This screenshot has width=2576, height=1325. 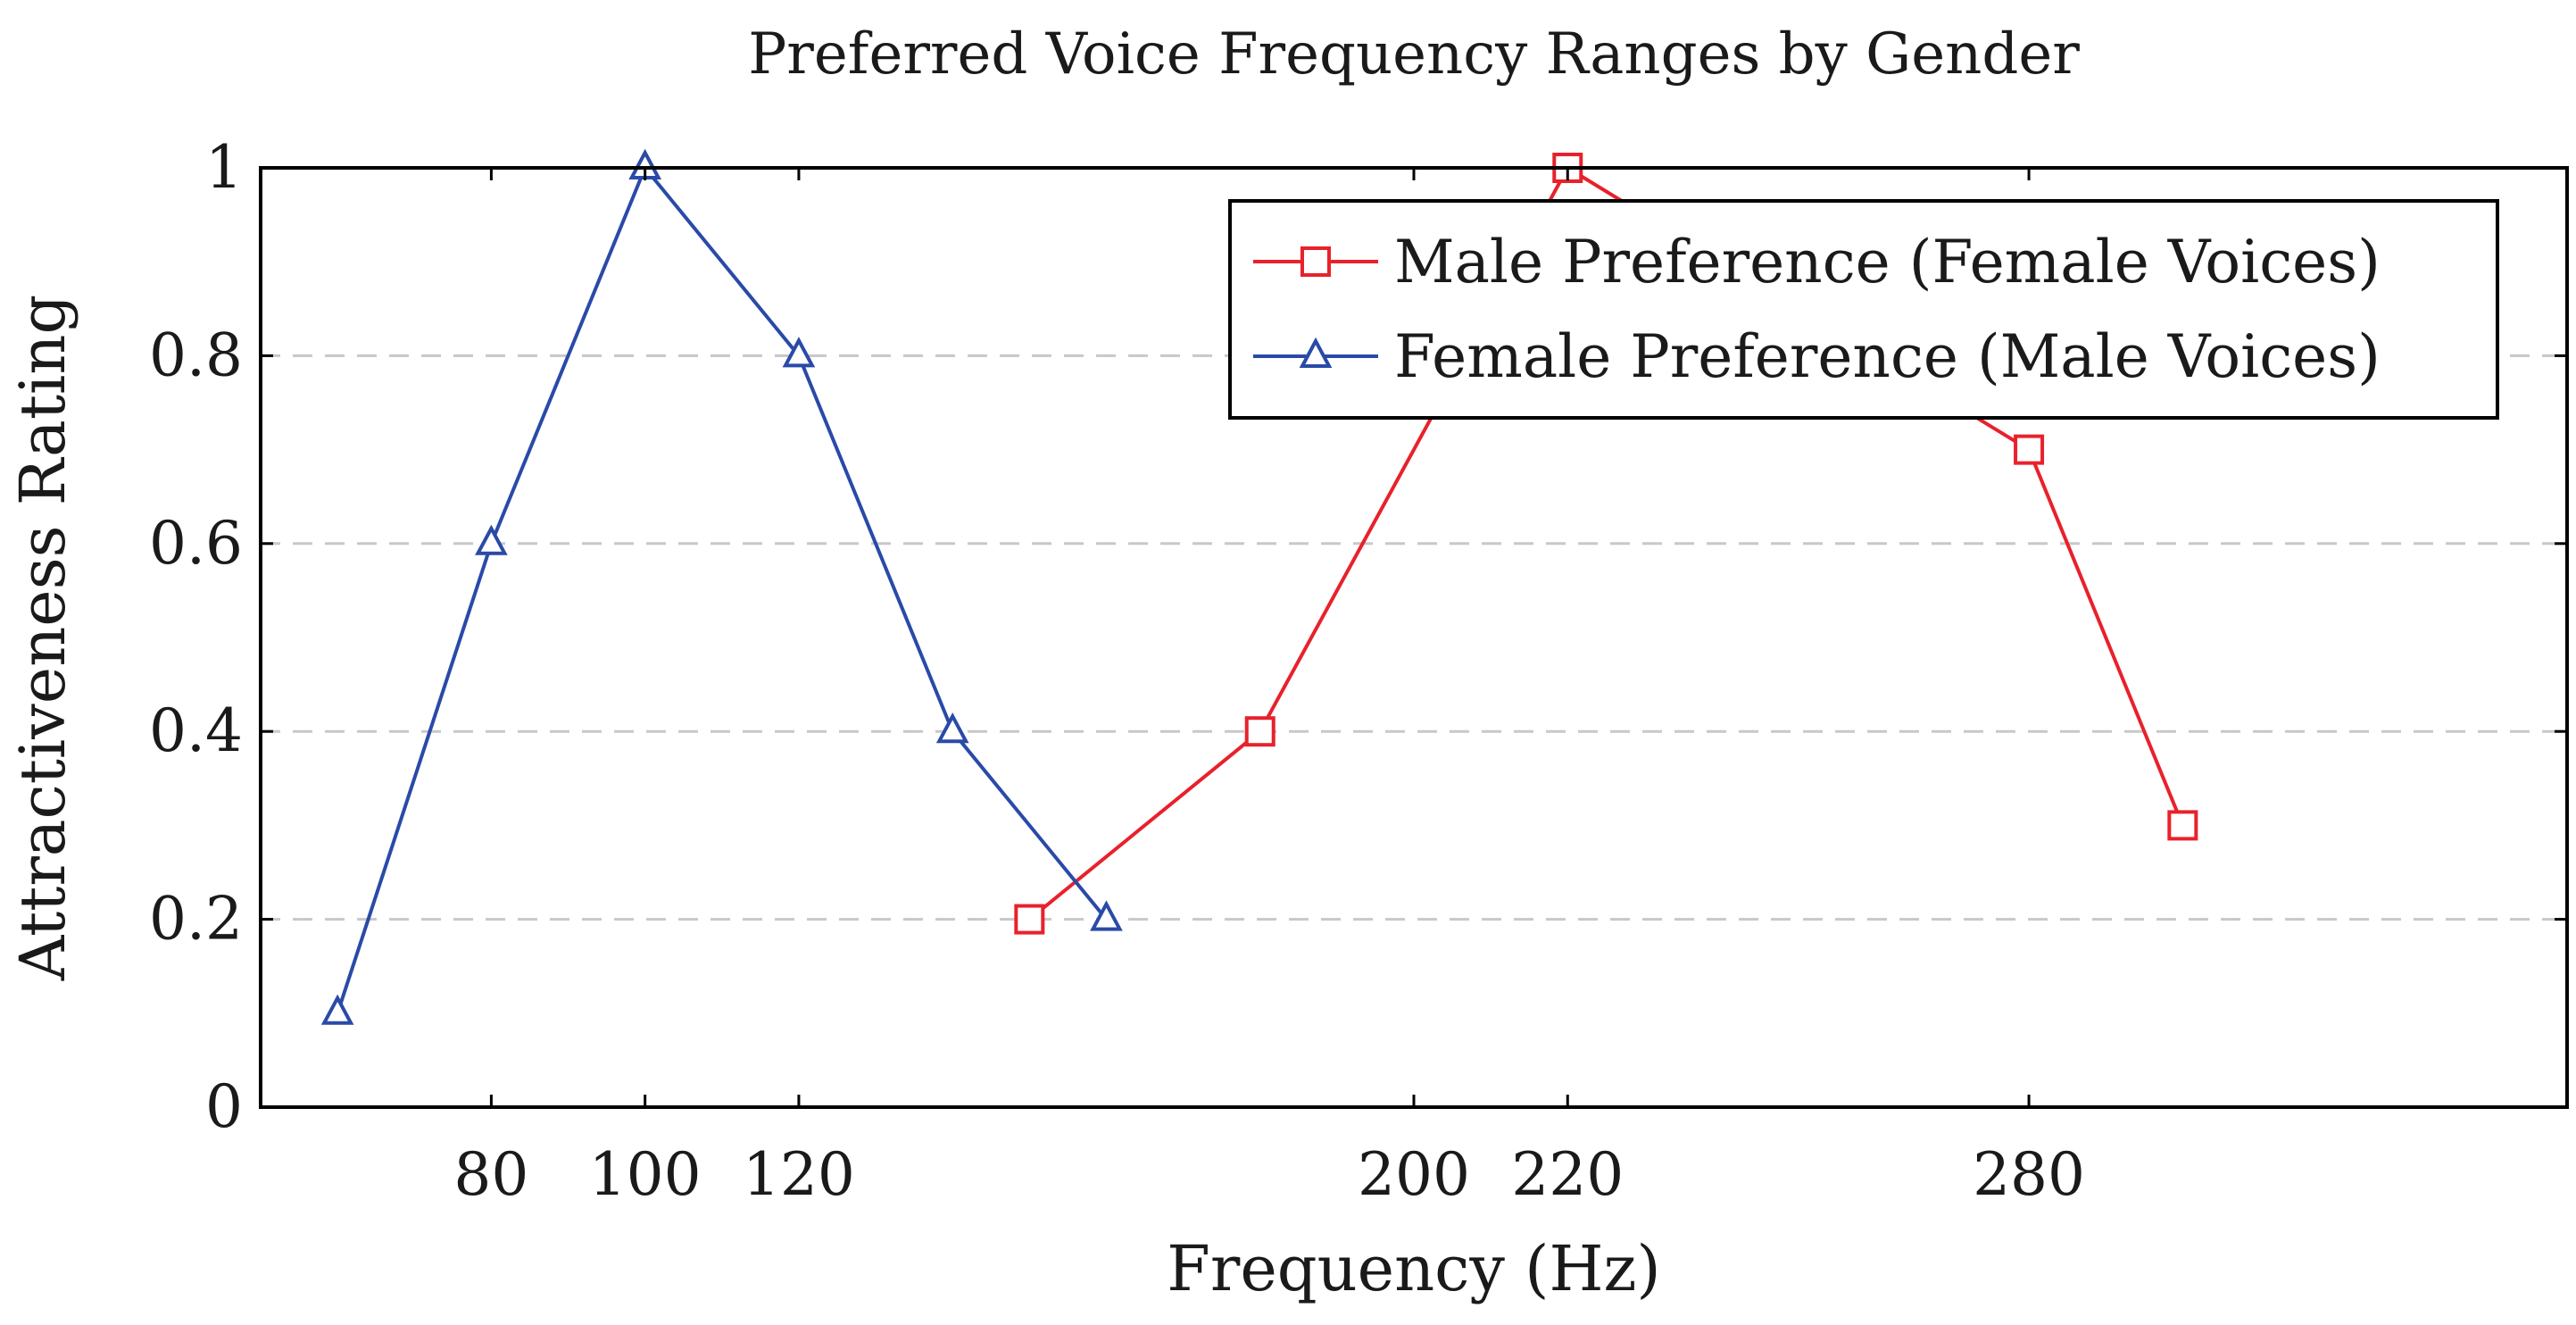 I want to click on legend-item: Female Preference (Male Voices), so click(x=1817, y=357).